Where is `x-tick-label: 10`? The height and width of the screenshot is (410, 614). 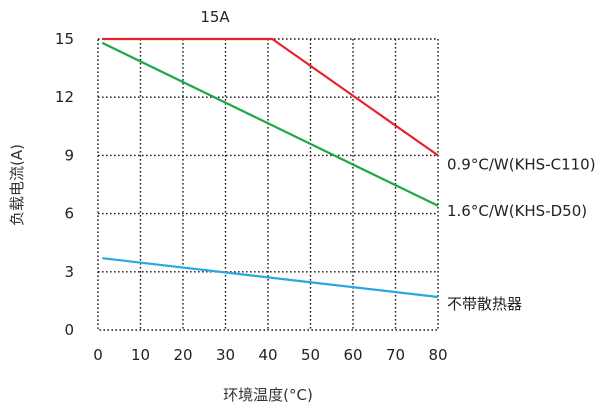
x-tick-label: 10 is located at coordinates (140, 355).